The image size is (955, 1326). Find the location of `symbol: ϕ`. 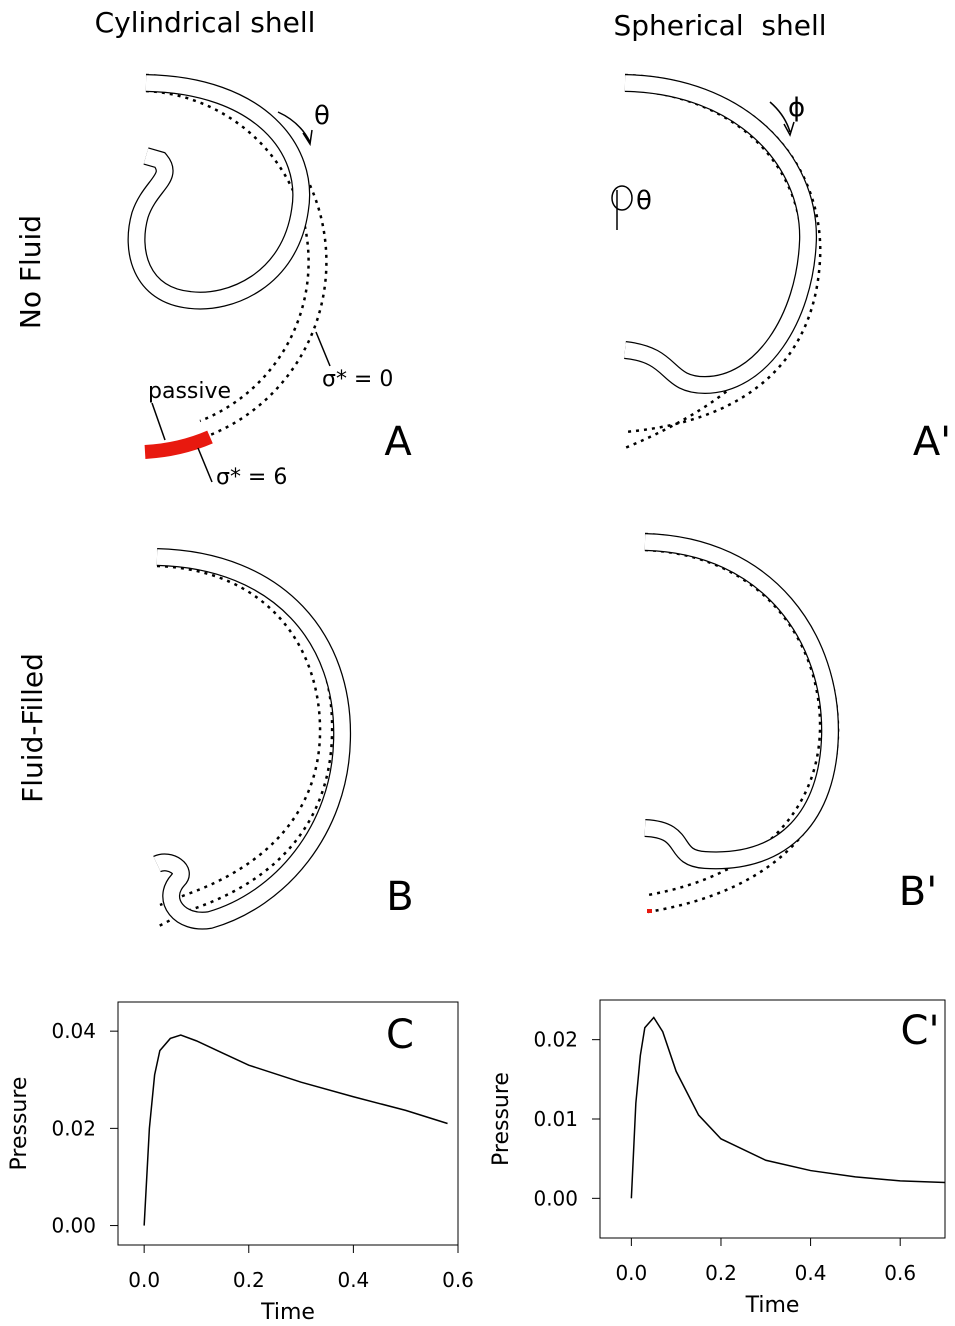

symbol: ϕ is located at coordinates (796, 108).